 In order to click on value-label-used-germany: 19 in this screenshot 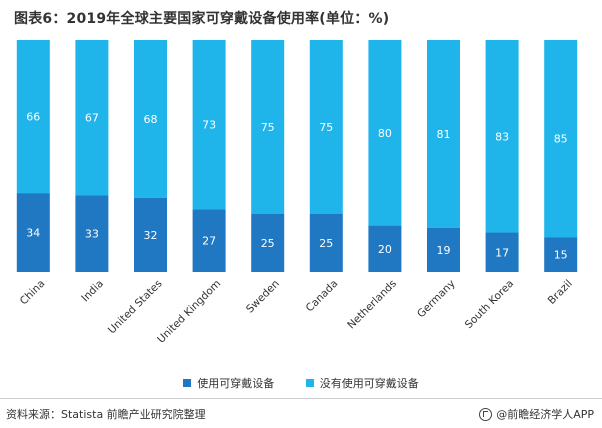, I will do `click(444, 250)`.